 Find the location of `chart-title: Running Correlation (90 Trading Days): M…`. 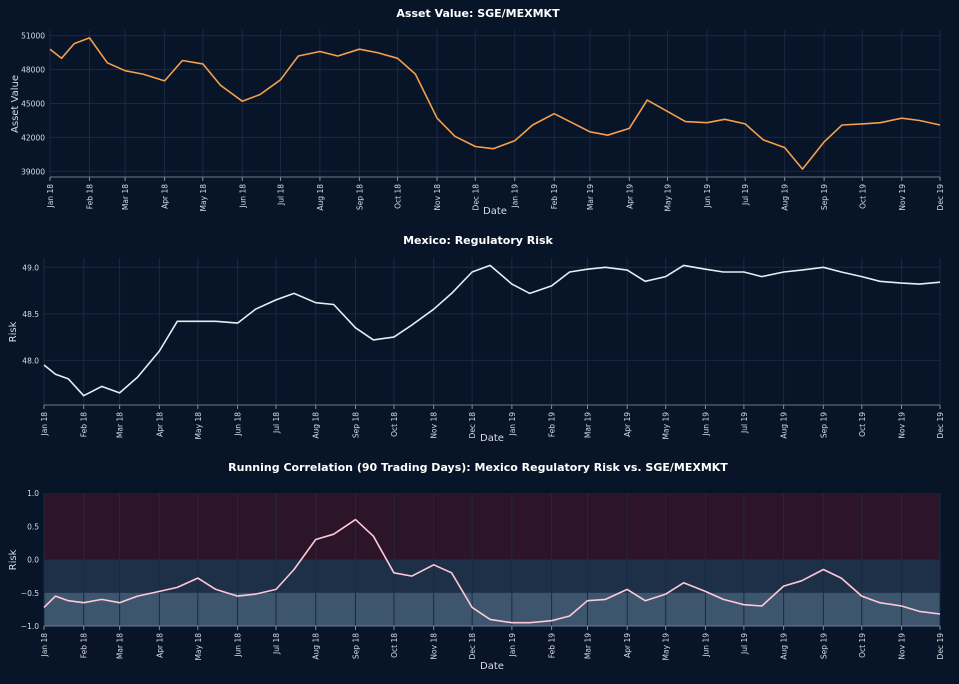

chart-title: Running Correlation (90 Trading Days): M… is located at coordinates (478, 467).